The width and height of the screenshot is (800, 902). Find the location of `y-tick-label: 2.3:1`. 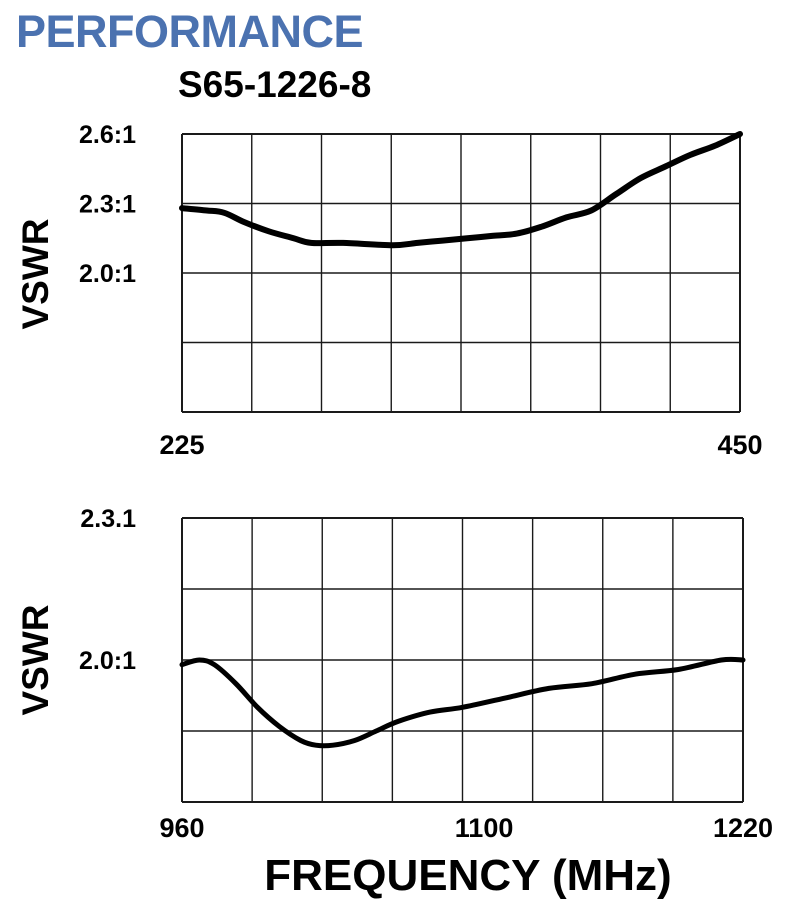

y-tick-label: 2.3:1 is located at coordinates (107, 205).